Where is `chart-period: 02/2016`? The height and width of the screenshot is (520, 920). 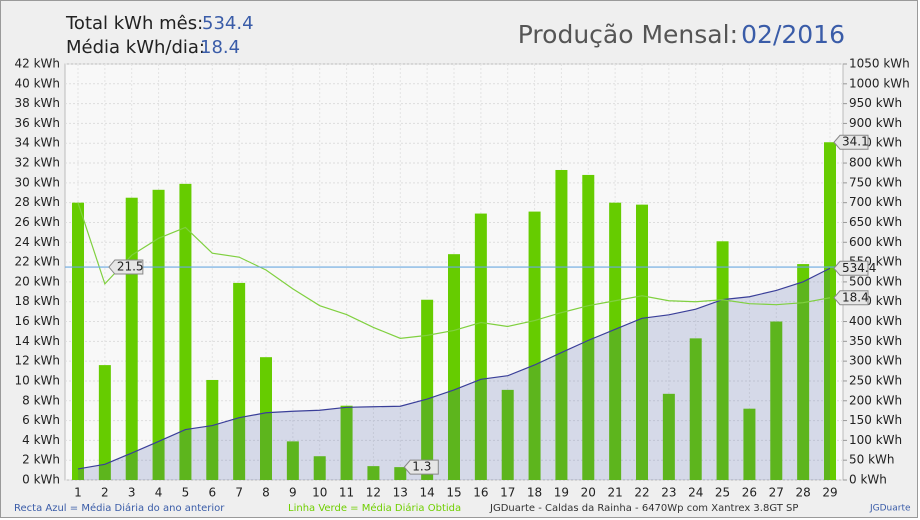
chart-period: 02/2016 is located at coordinates (793, 34).